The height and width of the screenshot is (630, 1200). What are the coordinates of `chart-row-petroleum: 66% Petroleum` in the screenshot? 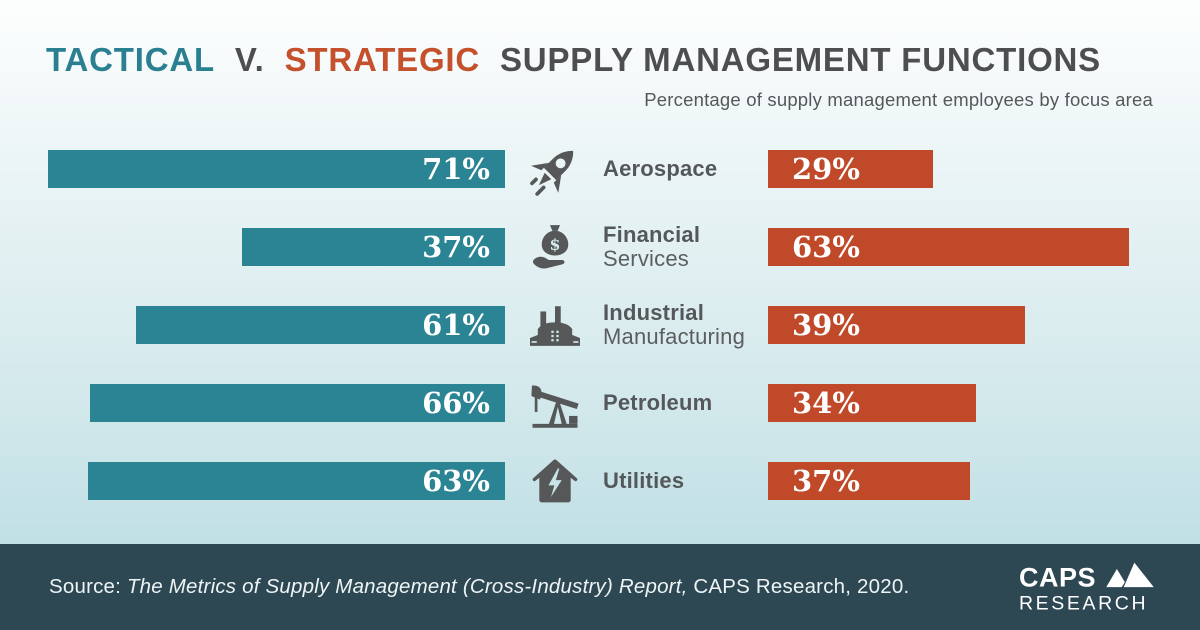 It's located at (600, 406).